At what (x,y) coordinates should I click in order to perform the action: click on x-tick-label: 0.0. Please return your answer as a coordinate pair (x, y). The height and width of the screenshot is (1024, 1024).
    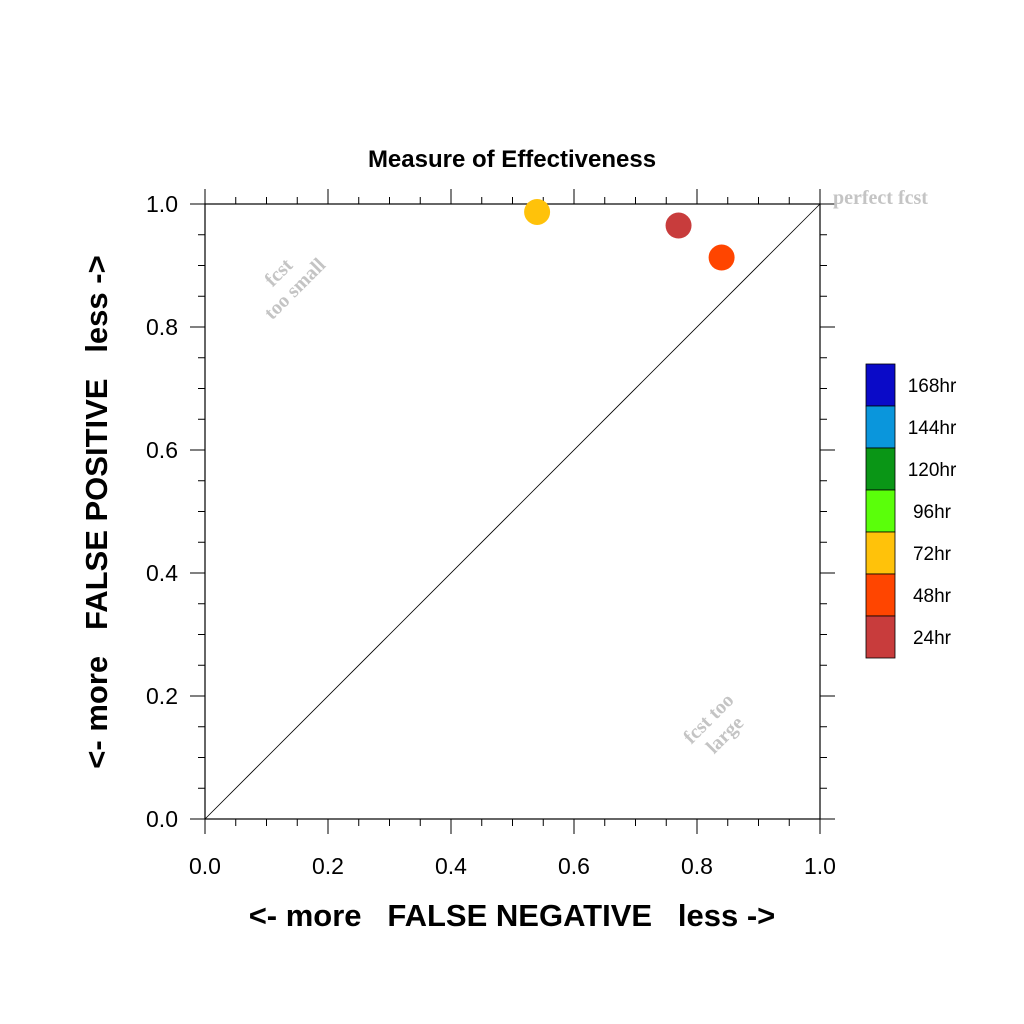
    Looking at the image, I should click on (205, 866).